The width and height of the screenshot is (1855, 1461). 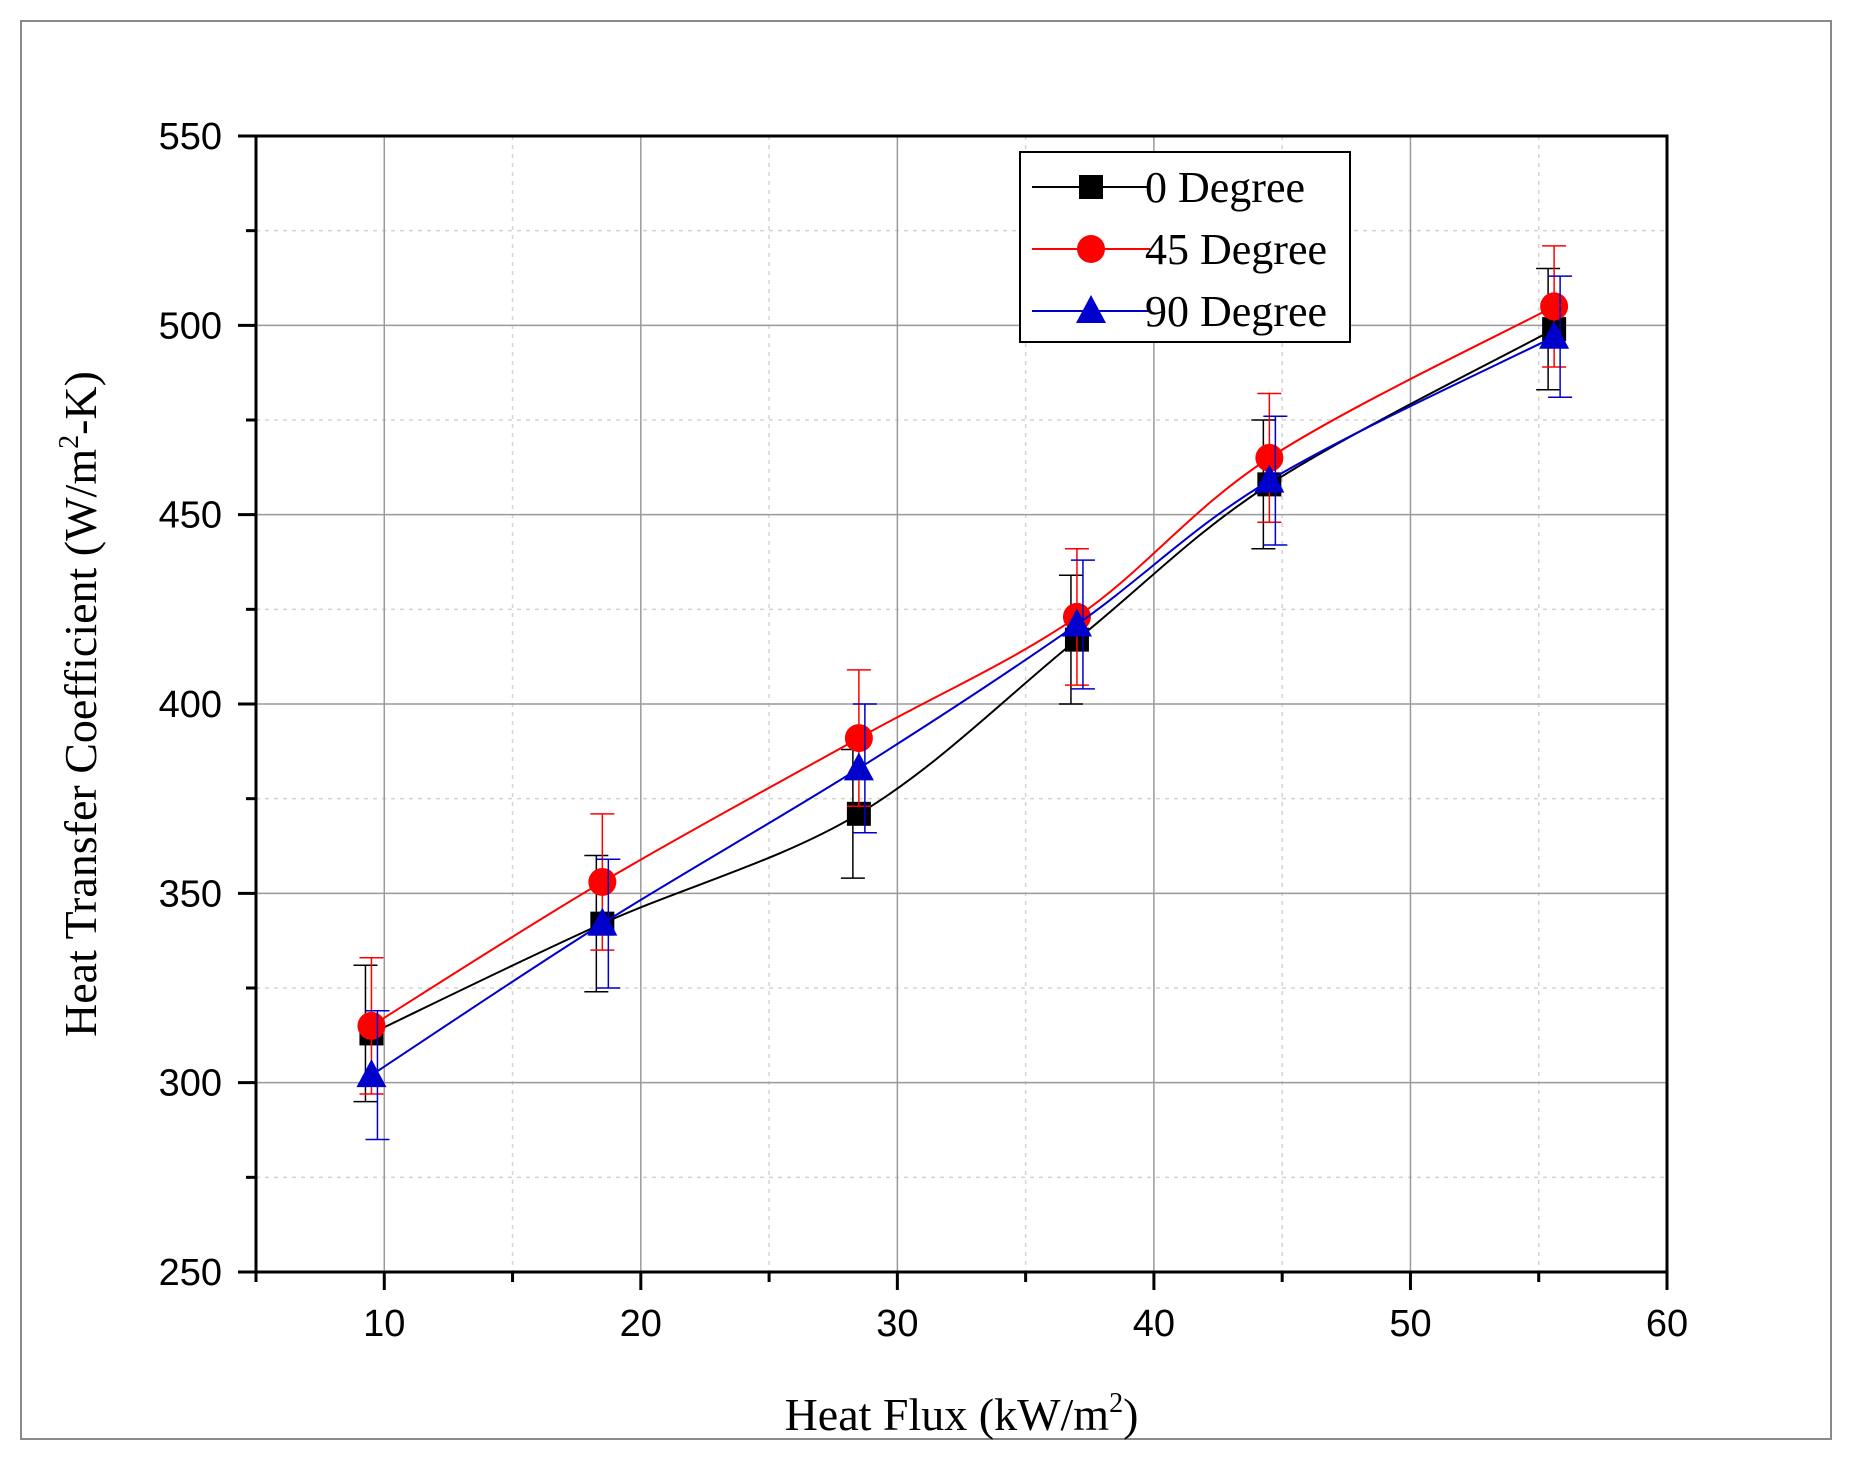 What do you see at coordinates (190, 516) in the screenshot?
I see `y-tick-label: 450` at bounding box center [190, 516].